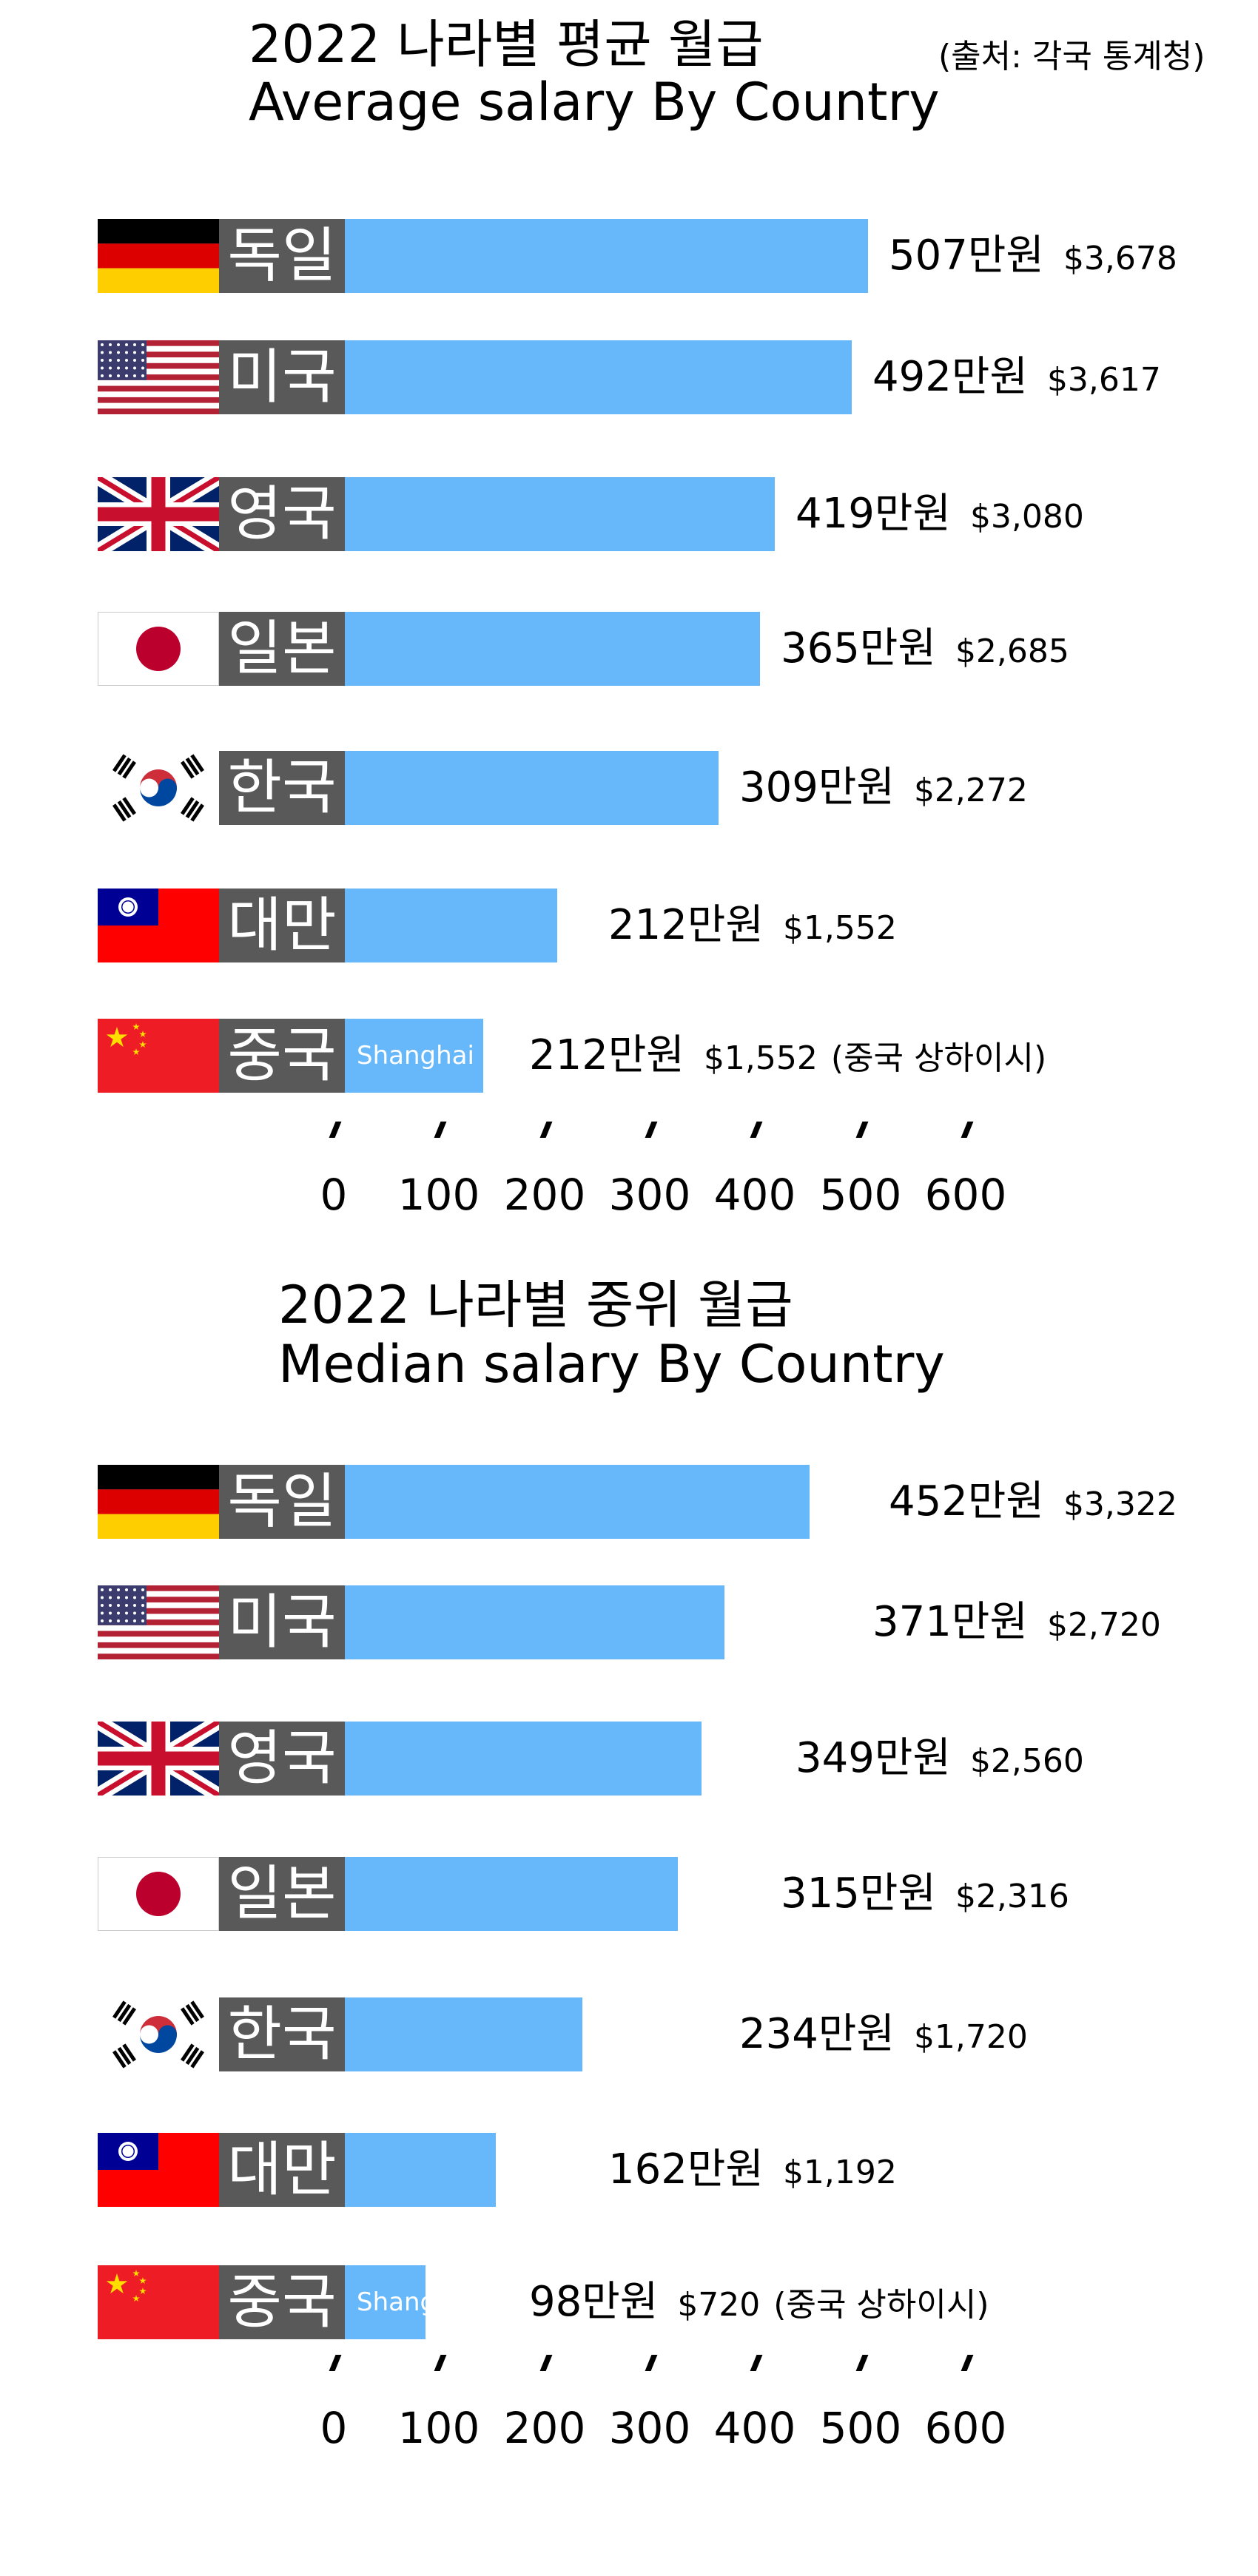 Image resolution: width=1258 pixels, height=2576 pixels. Describe the element at coordinates (938, 1058) in the screenshot. I see `value-note: (중국 상하이시)` at that location.